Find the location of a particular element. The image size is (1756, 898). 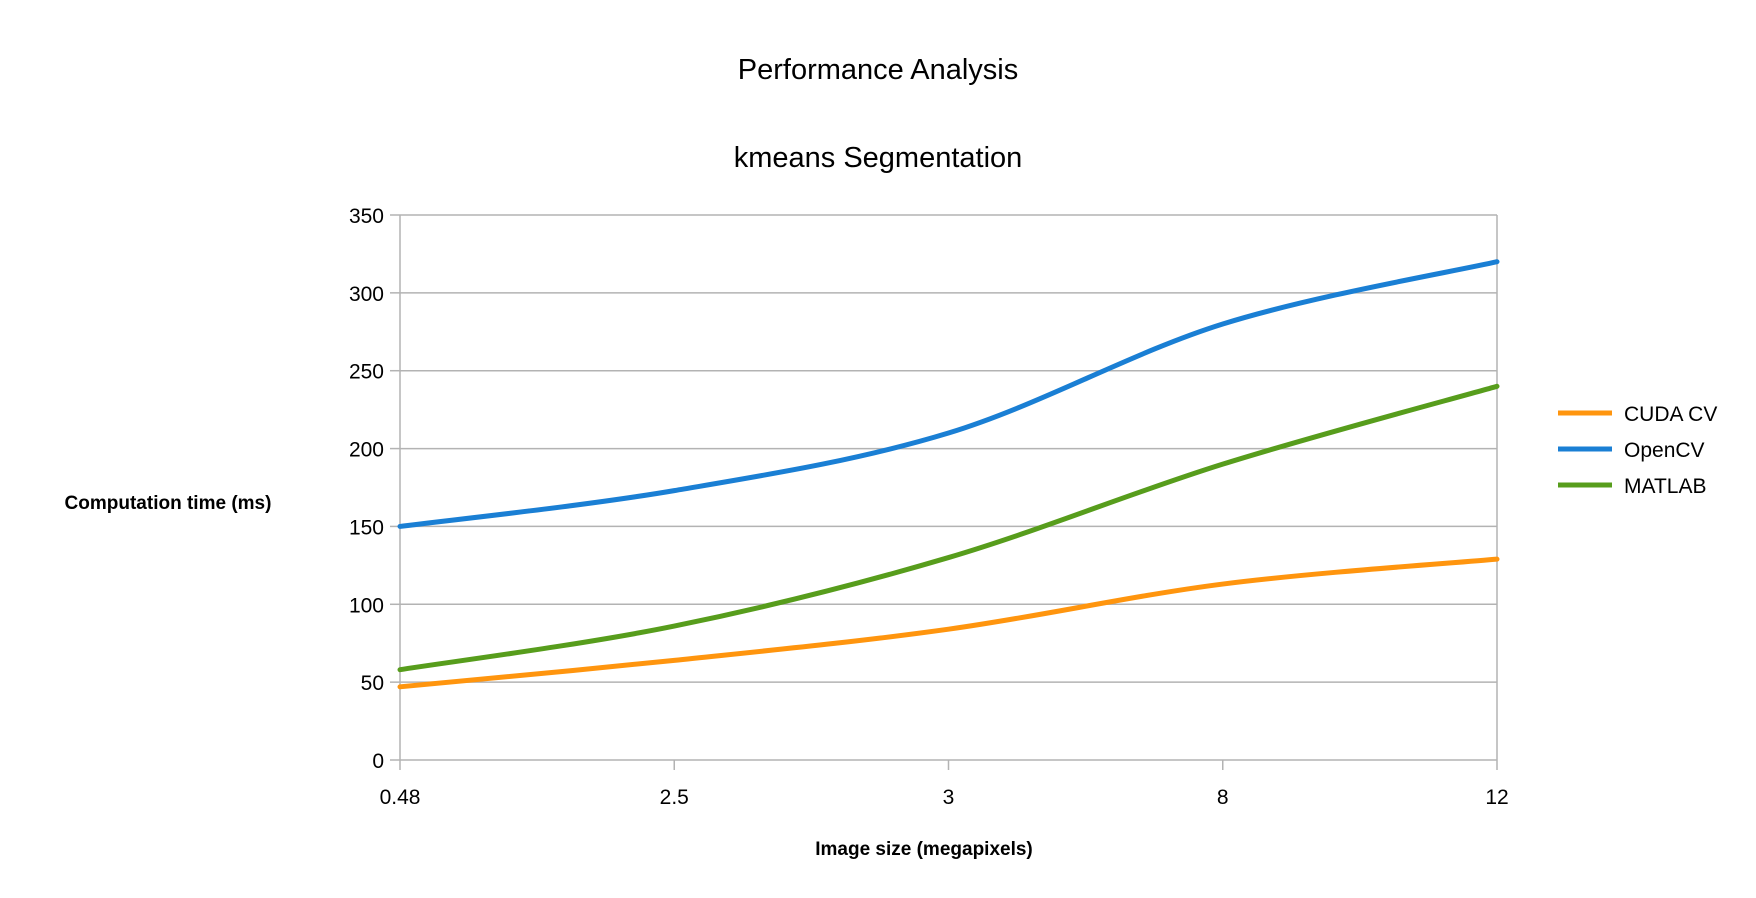

legend: CUDA CV OpenCV MATLAB is located at coordinates (1637, 450).